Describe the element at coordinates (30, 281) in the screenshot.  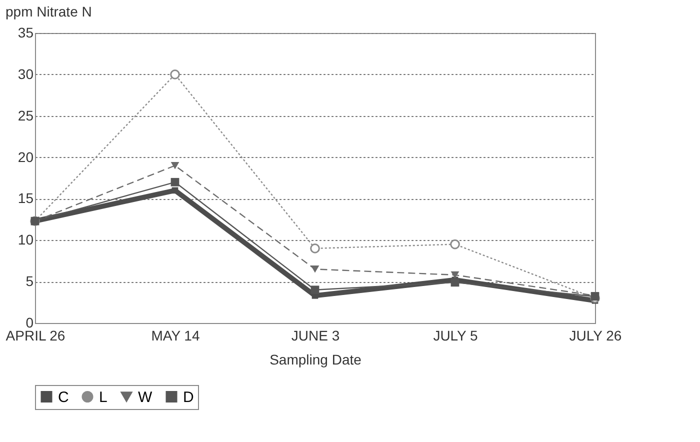
I see `y-tick-label: 5` at that location.